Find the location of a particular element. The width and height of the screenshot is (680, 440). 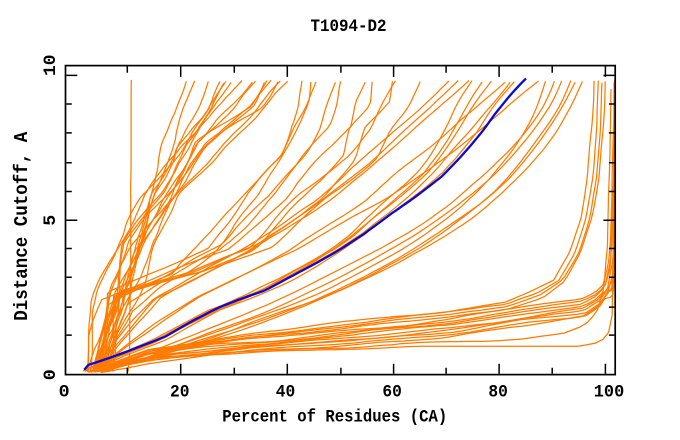

svg-text: Distance Cutoff, A is located at coordinates (22, 226).